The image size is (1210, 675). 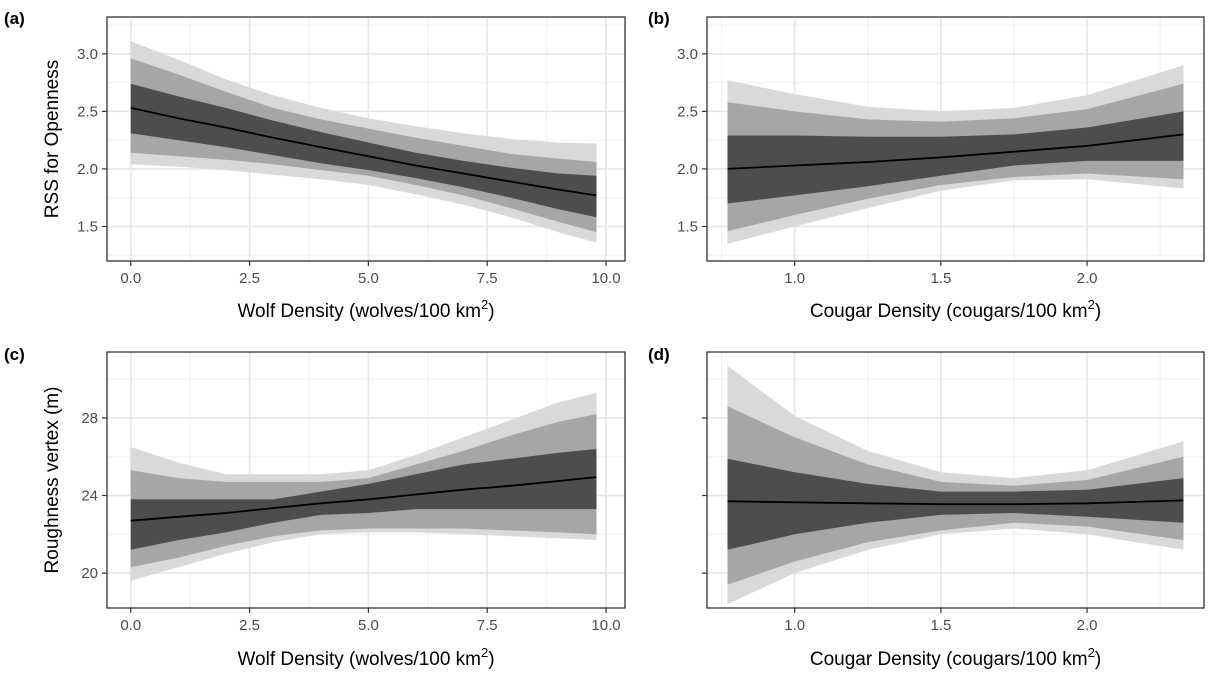 What do you see at coordinates (89, 496) in the screenshot?
I see `y-tick-label: 24` at bounding box center [89, 496].